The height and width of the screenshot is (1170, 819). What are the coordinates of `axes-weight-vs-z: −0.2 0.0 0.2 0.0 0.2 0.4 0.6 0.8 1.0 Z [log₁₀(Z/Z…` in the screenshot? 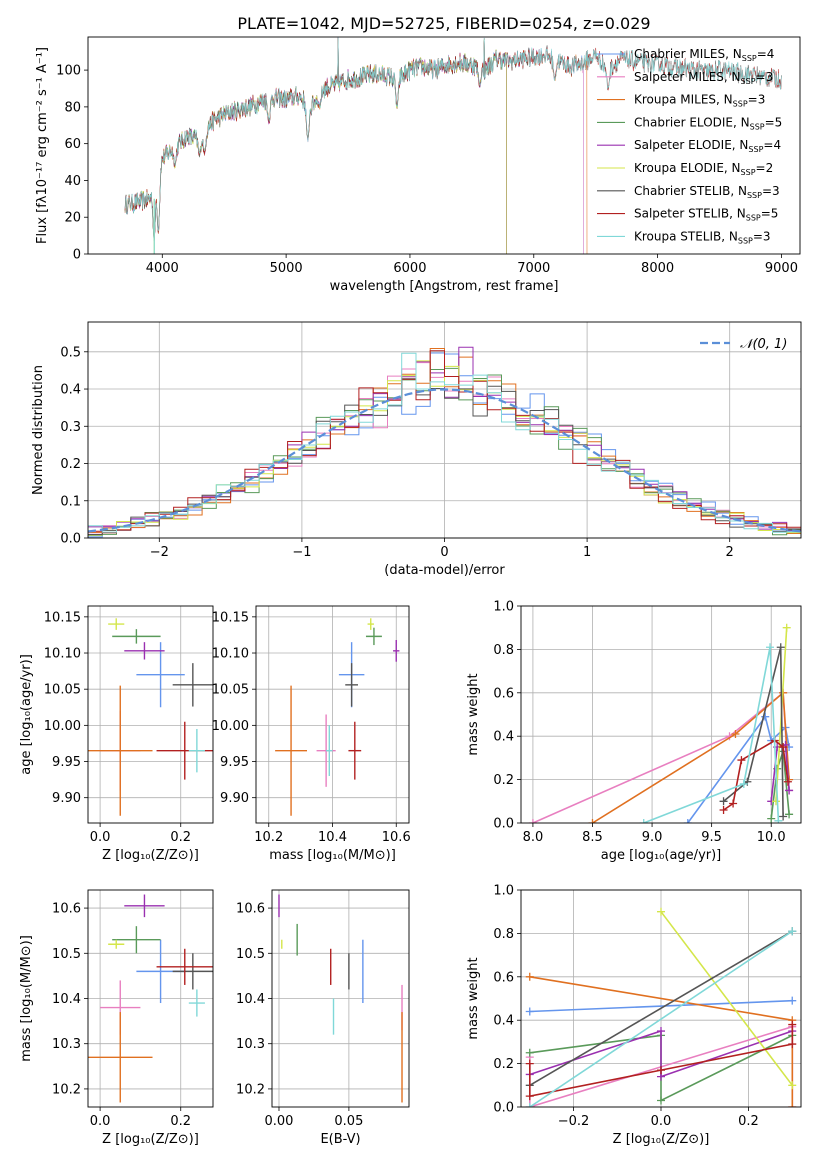 It's located at (634, 1015).